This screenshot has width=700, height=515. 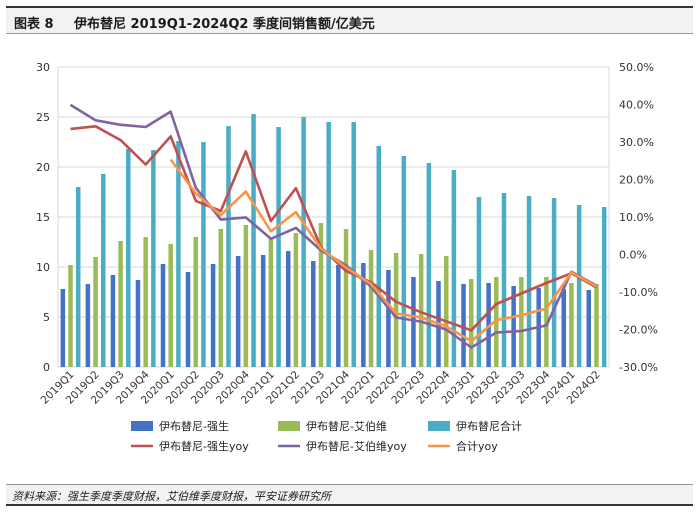 I want to click on y-left-tick-label: 25, so click(x=43, y=117).